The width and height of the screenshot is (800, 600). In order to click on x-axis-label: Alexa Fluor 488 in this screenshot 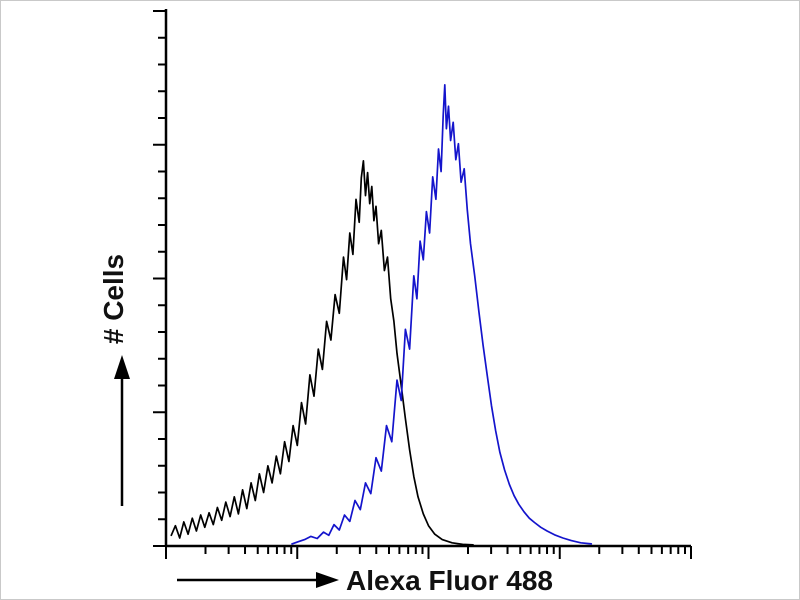, I will do `click(449, 580)`.